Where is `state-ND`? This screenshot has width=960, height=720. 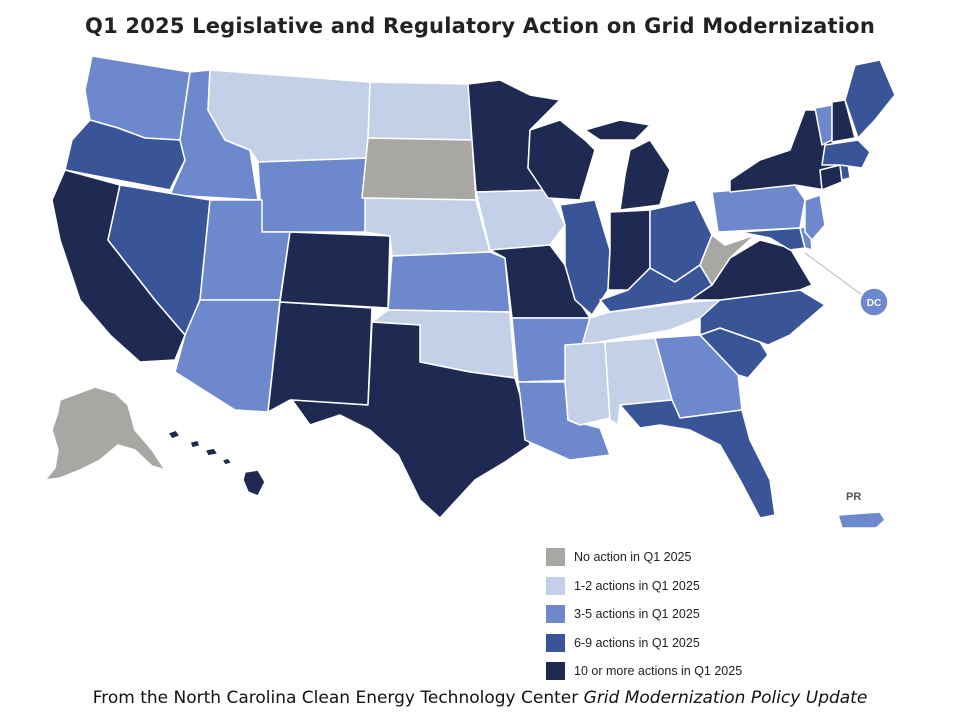 state-ND is located at coordinates (420, 111).